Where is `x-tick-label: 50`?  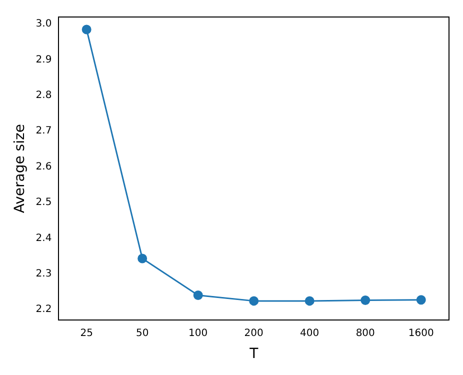 x-tick-label: 50 is located at coordinates (142, 333).